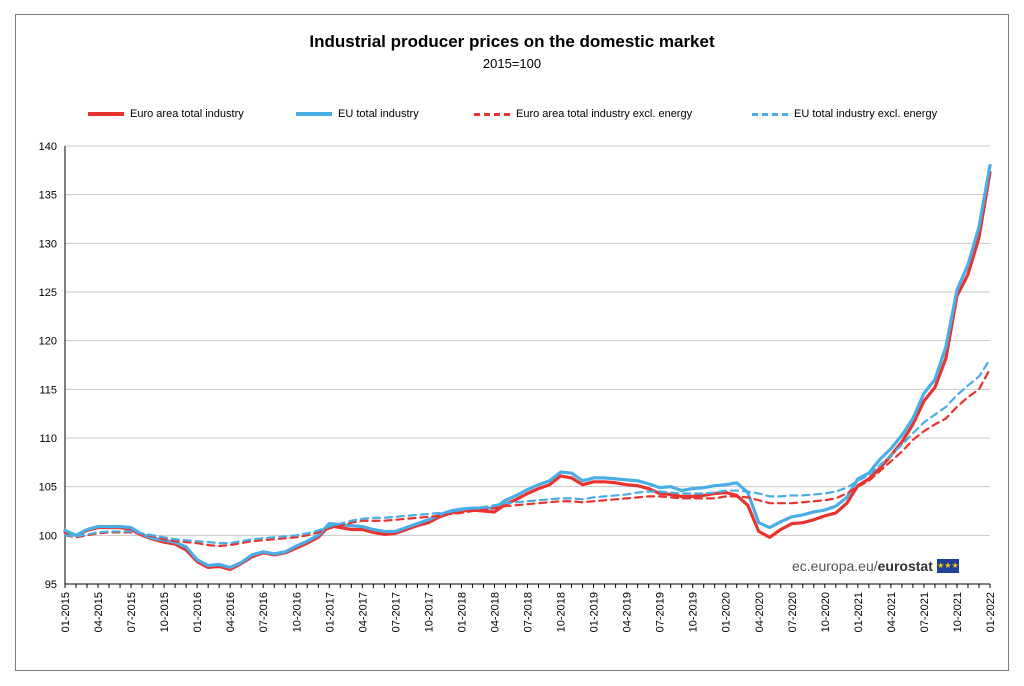 This screenshot has height=686, width=1024. Describe the element at coordinates (429, 612) in the screenshot. I see `x-tick-label: 10-2017` at that location.